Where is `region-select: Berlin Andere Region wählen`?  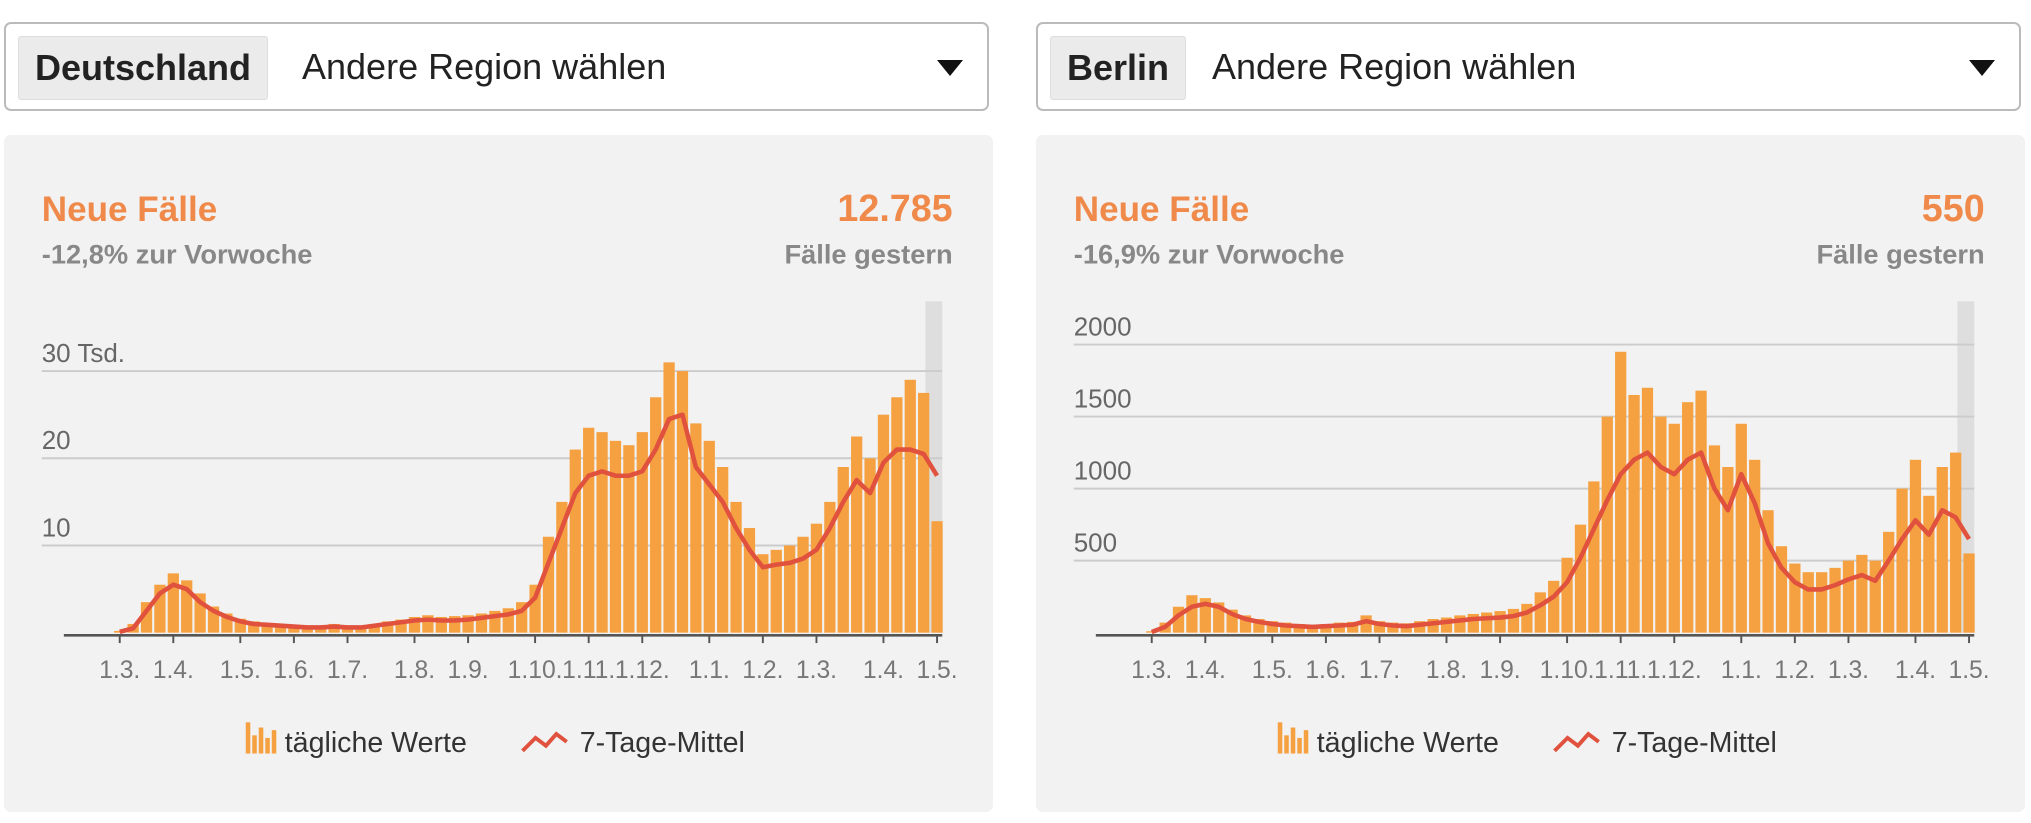
region-select: Berlin Andere Region wählen is located at coordinates (1528, 66).